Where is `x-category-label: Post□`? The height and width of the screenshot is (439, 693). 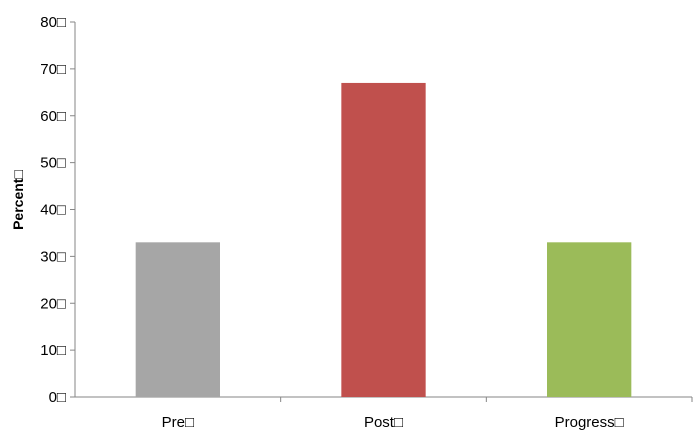 x-category-label: Post□ is located at coordinates (383, 422).